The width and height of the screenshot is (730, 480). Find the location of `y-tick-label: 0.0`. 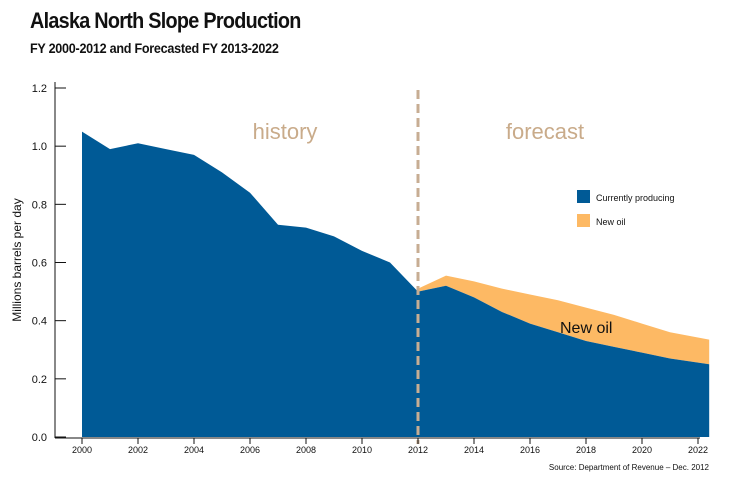

y-tick-label: 0.0 is located at coordinates (39, 438).